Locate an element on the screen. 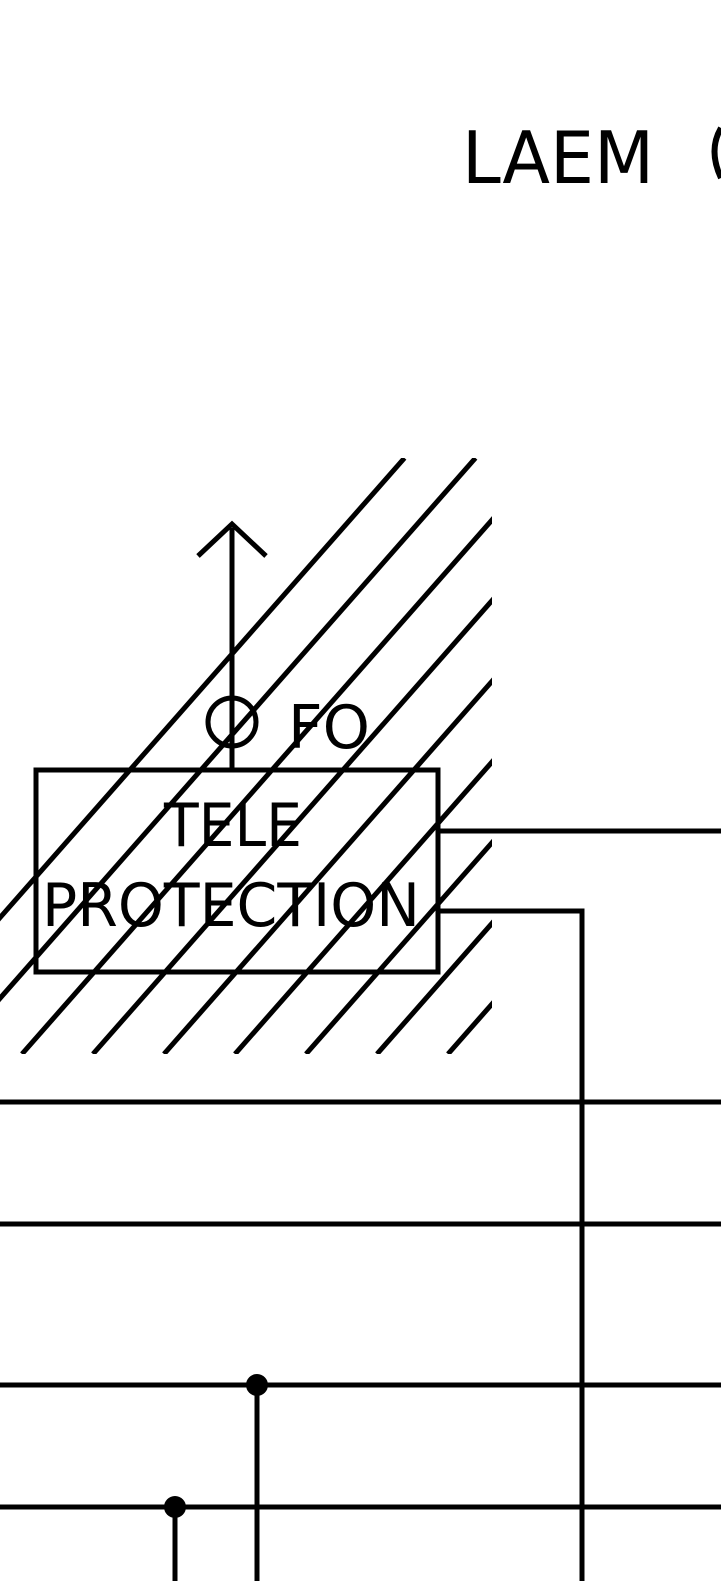  fiber-connector-circle is located at coordinates (232, 722).